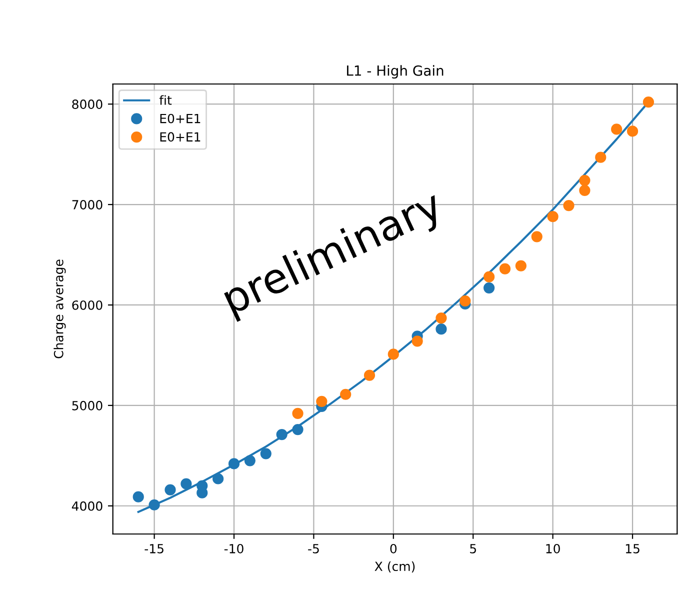 This screenshot has height=600, width=684. I want to click on x-tick-label: 5, so click(473, 549).